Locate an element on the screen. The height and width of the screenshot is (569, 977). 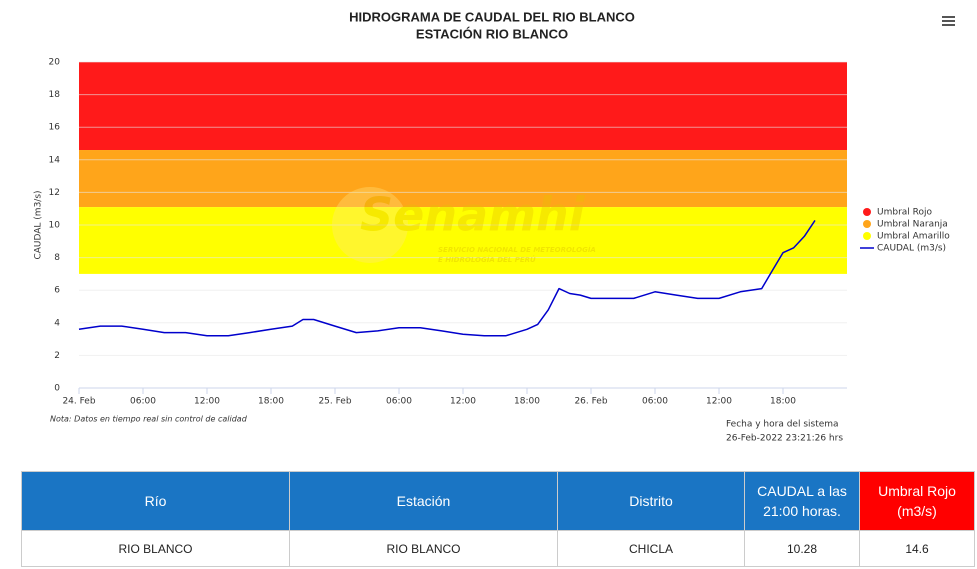
x-tick-label: 25. Feb is located at coordinates (334, 402).